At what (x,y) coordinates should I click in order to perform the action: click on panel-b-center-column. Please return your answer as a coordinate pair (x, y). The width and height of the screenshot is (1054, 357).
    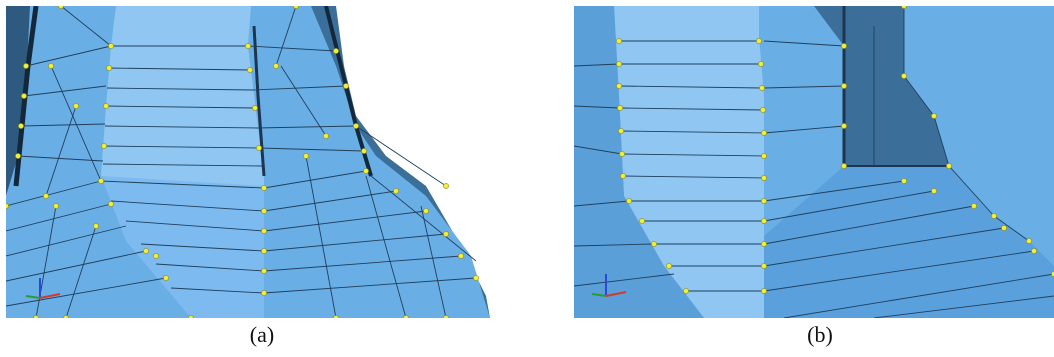
    Looking at the image, I should click on (689, 162).